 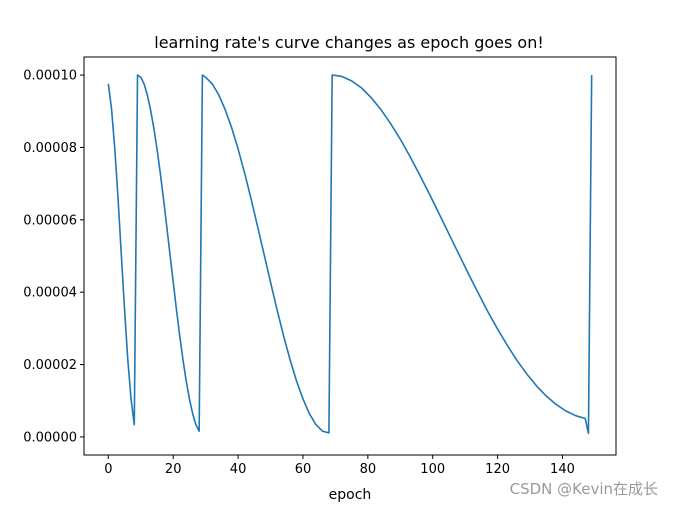 I want to click on x-tick-label: 140, so click(x=562, y=469).